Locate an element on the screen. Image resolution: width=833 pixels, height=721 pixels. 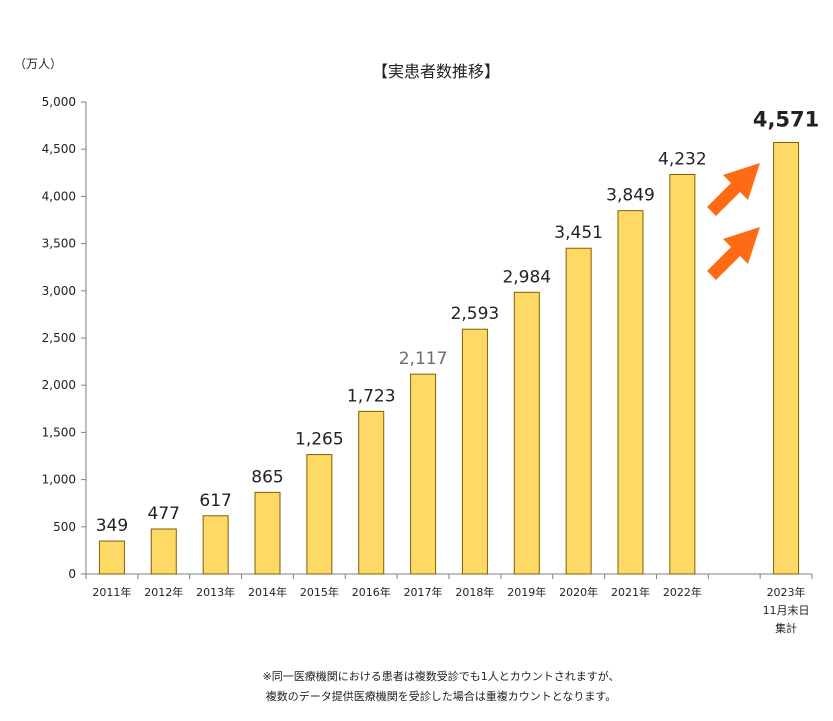
x-tick-label: 2019年 is located at coordinates (526, 592).